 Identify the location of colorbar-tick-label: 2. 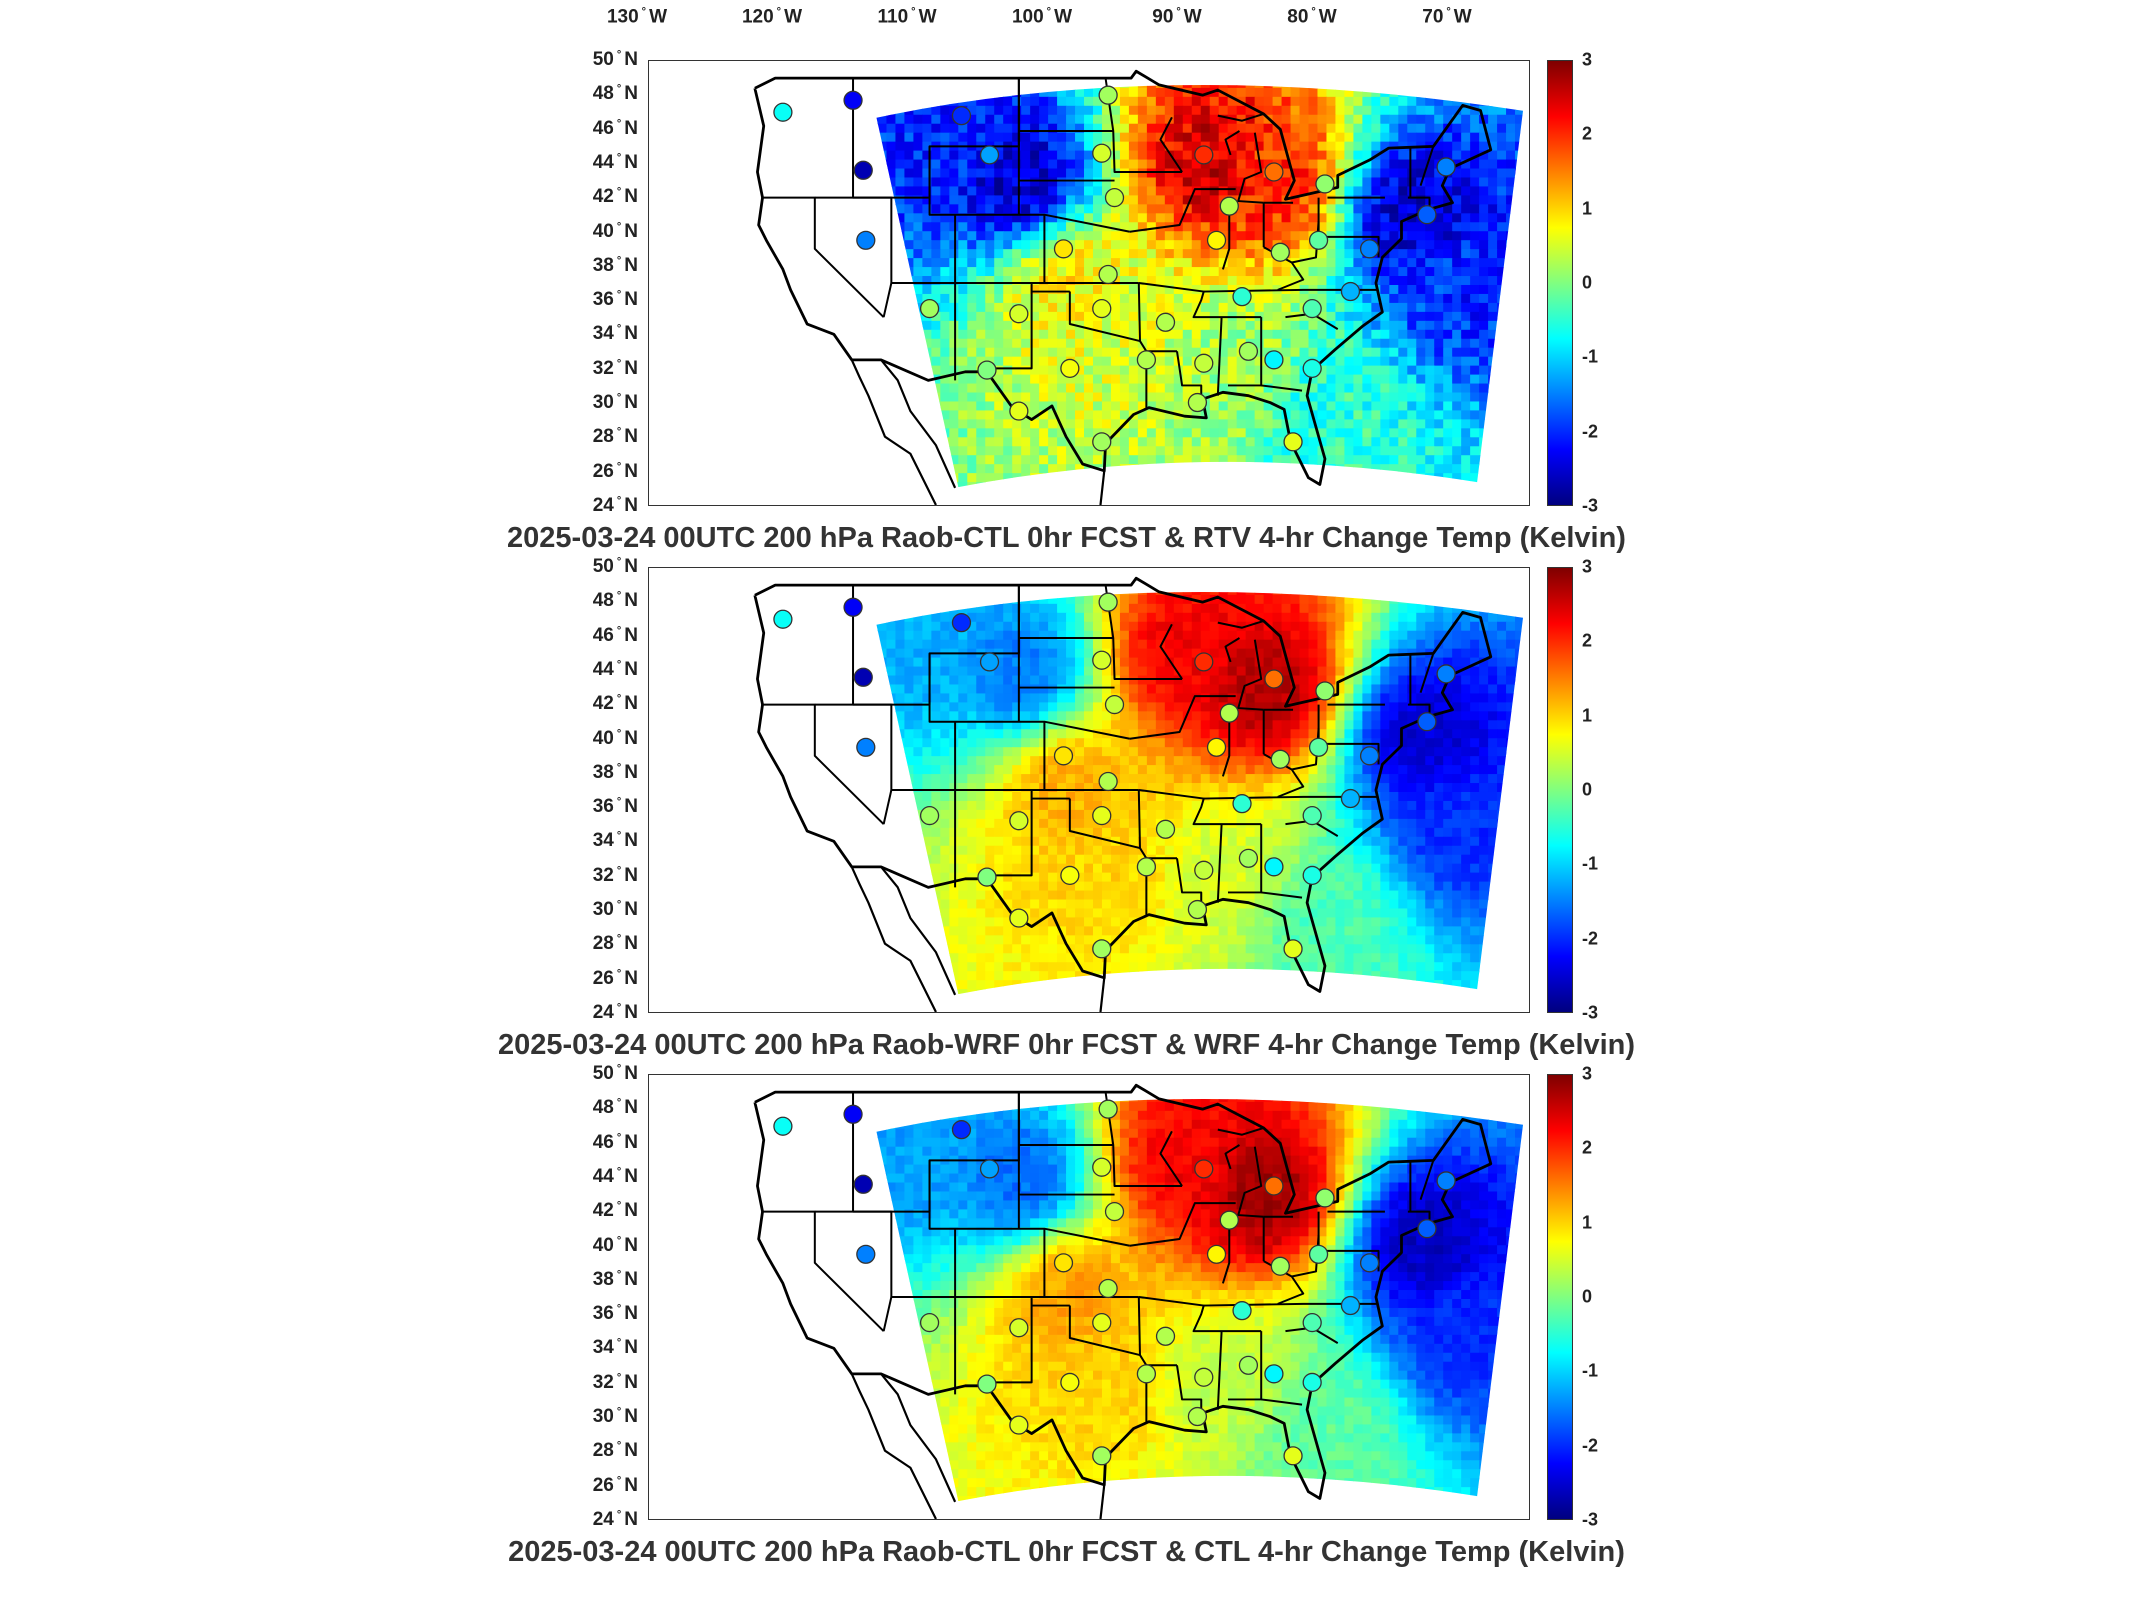
(1587, 640).